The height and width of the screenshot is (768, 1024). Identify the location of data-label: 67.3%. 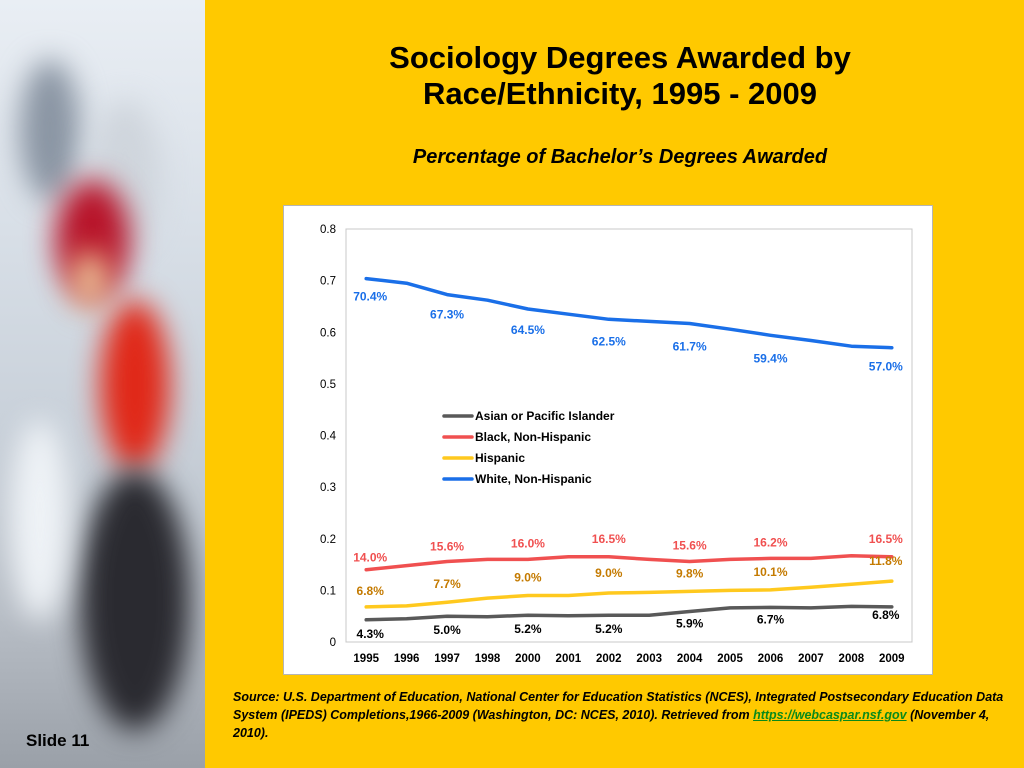
(447, 315).